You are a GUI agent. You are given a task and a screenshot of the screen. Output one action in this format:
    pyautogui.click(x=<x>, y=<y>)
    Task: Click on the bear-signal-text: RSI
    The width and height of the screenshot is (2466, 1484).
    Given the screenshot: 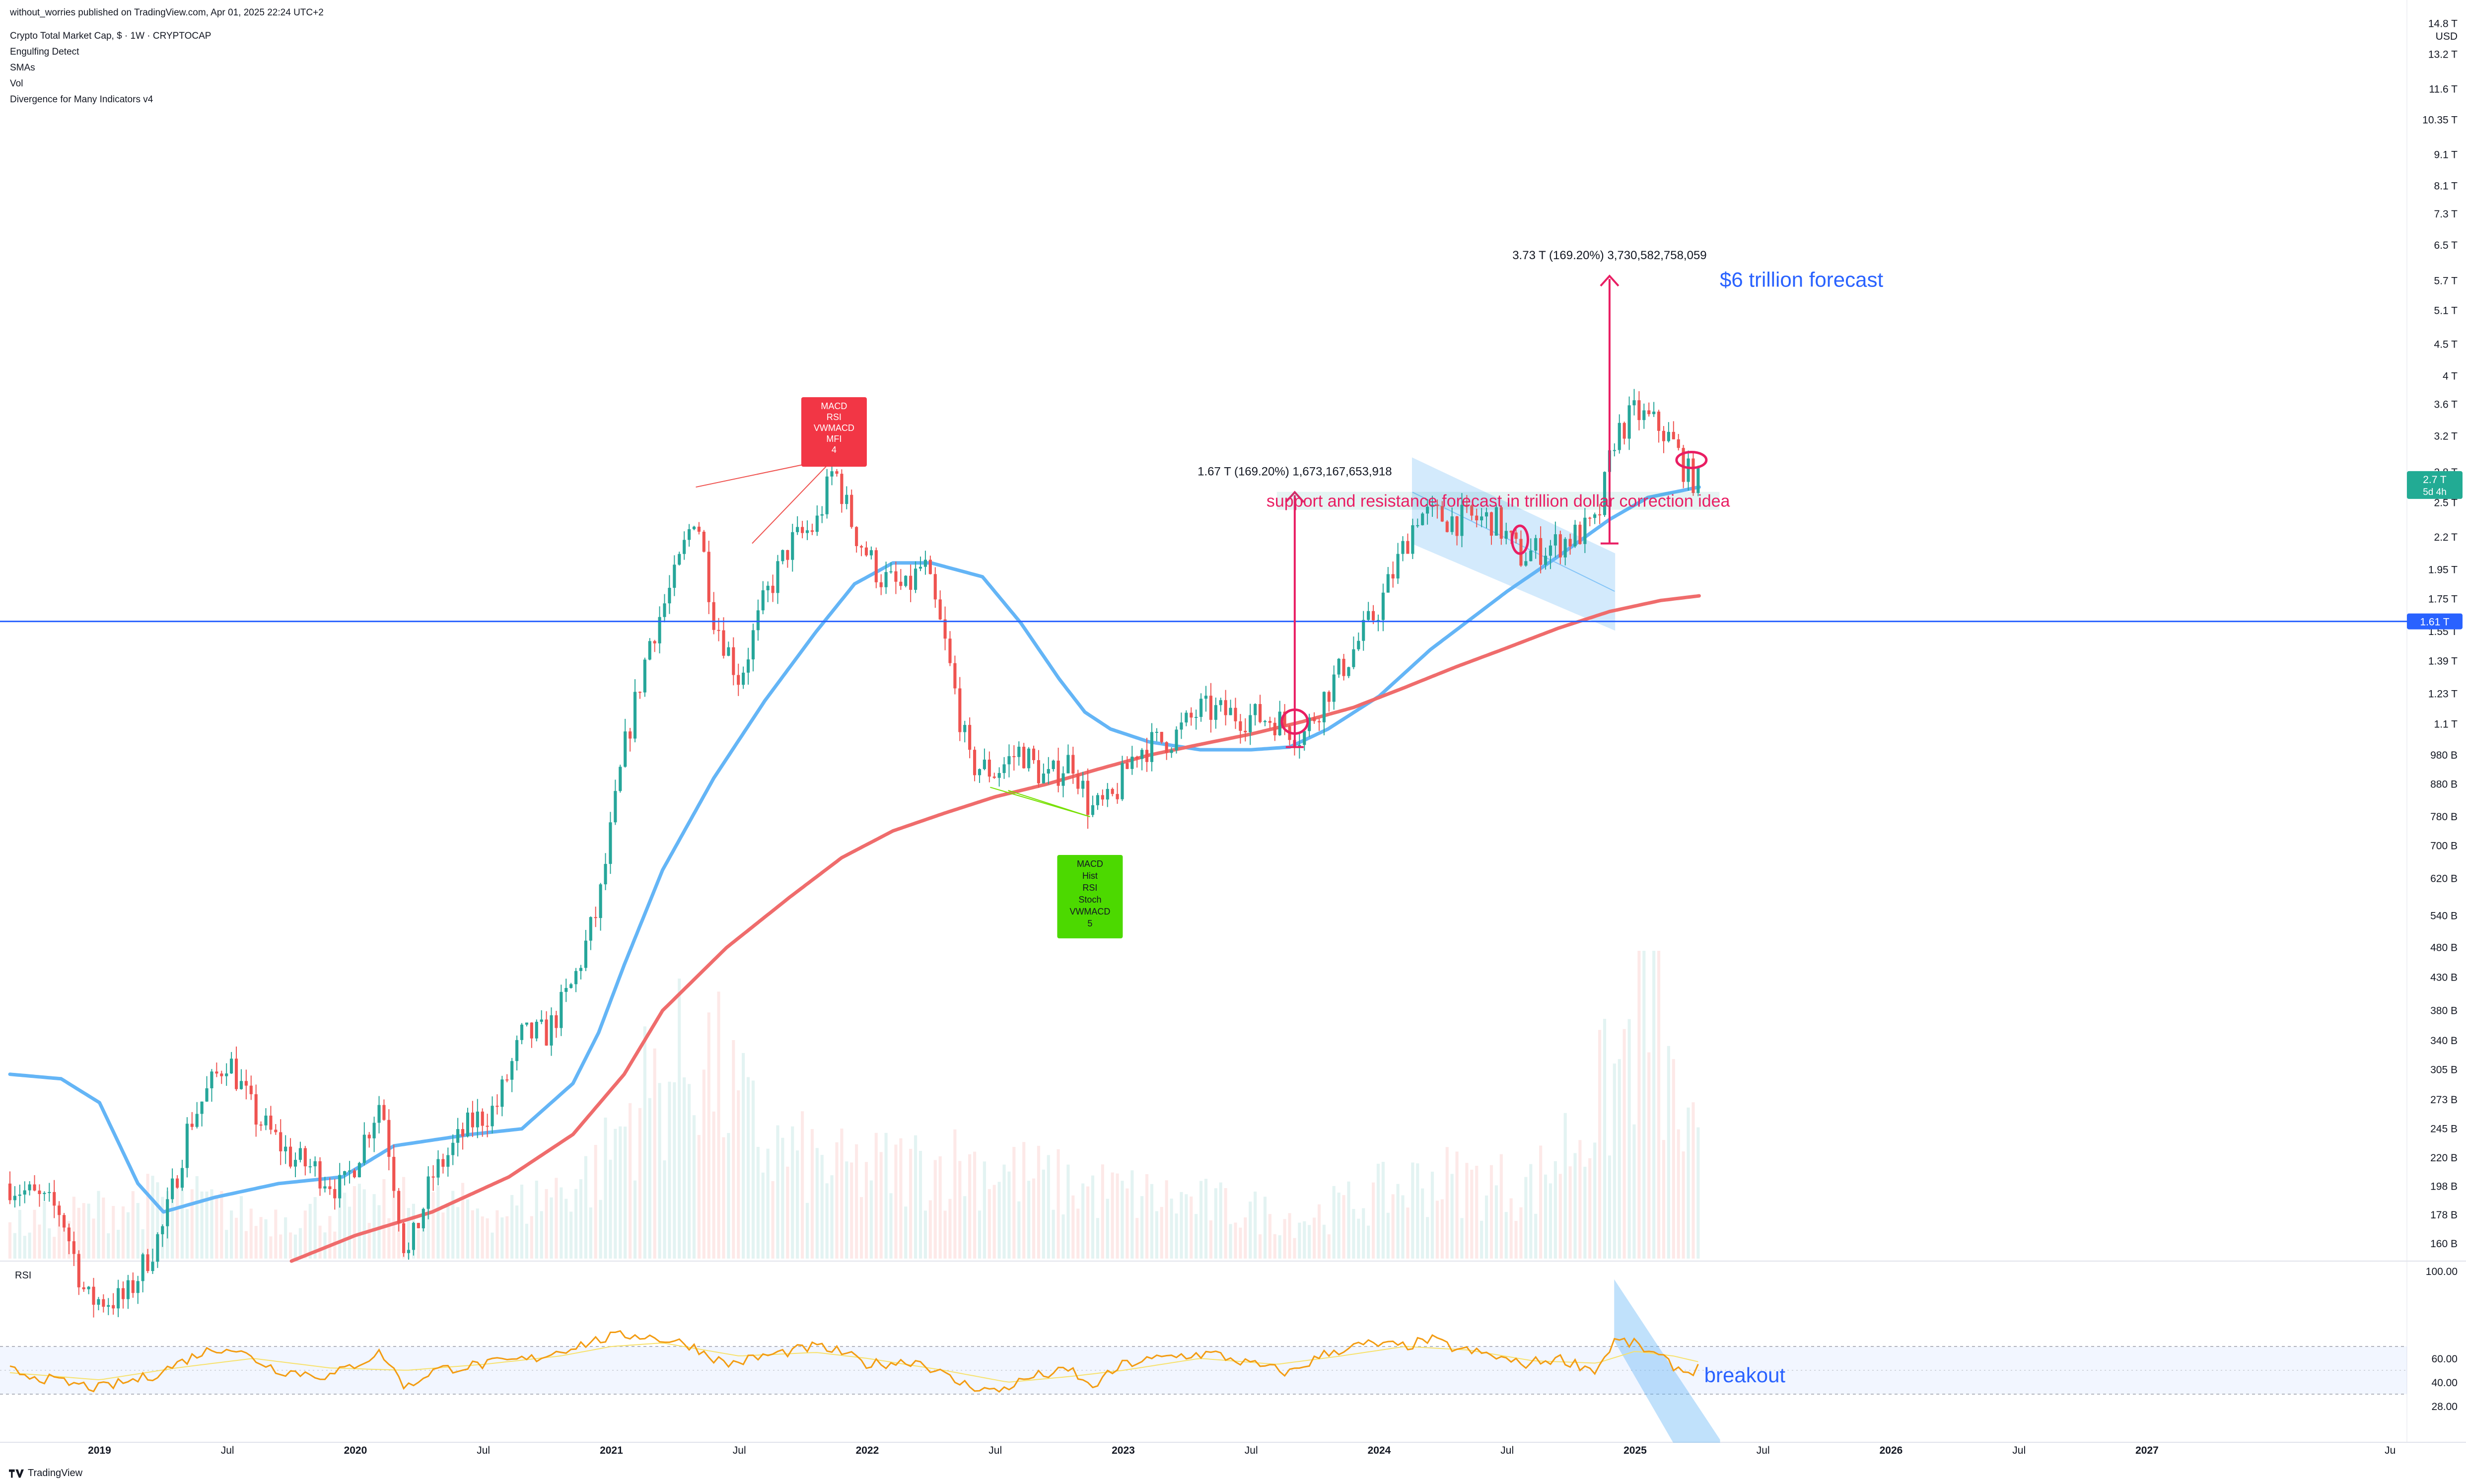 What is the action you would take?
    pyautogui.click(x=835, y=417)
    